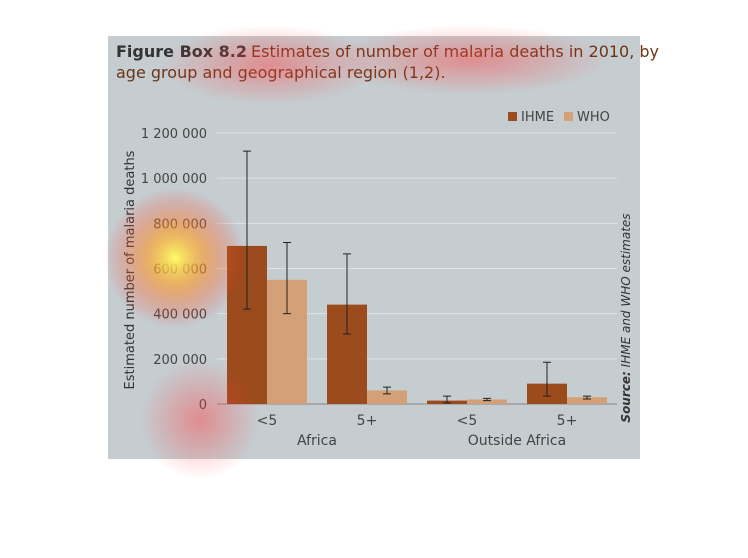 This screenshot has width=748, height=558. Describe the element at coordinates (317, 441) in the screenshot. I see `group-label: Africa` at that location.